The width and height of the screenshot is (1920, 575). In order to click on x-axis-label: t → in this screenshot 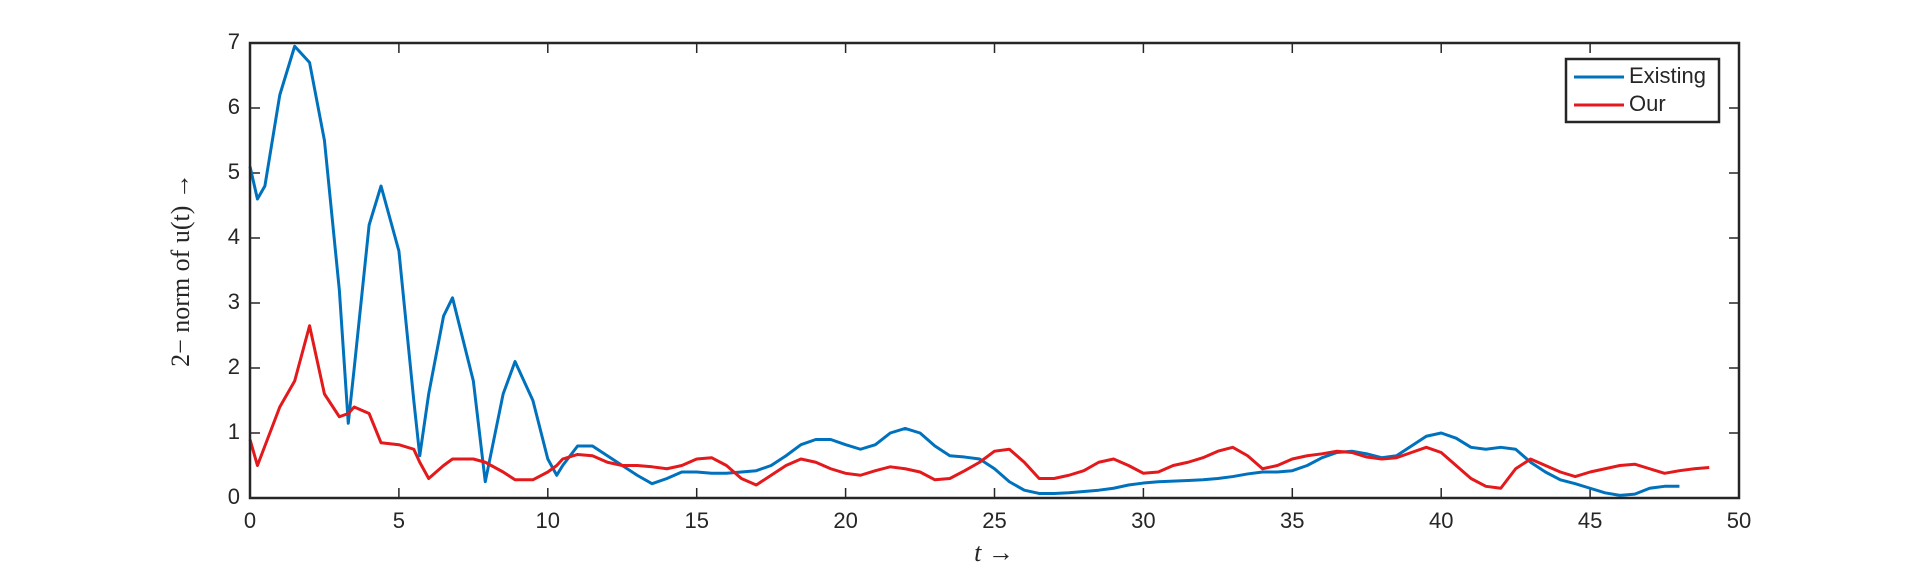, I will do `click(994, 552)`.